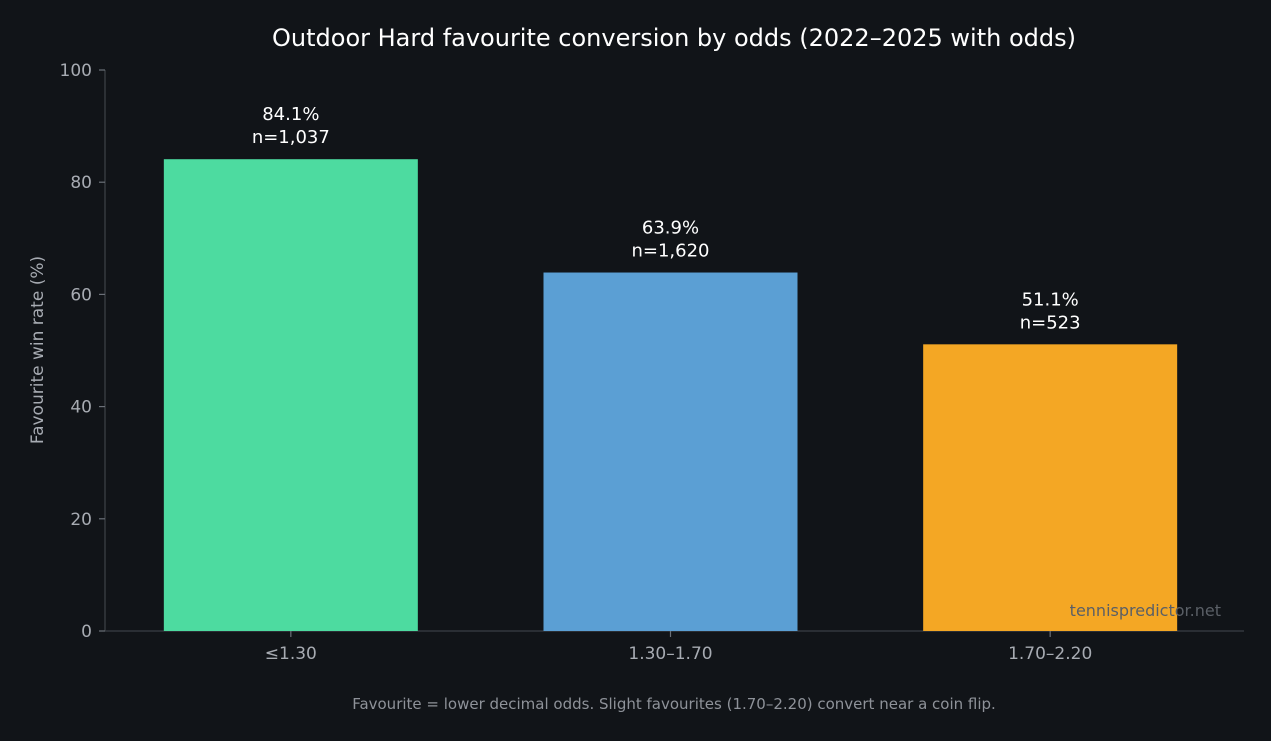  Describe the element at coordinates (81, 295) in the screenshot. I see `y-tick-label: 60` at that location.